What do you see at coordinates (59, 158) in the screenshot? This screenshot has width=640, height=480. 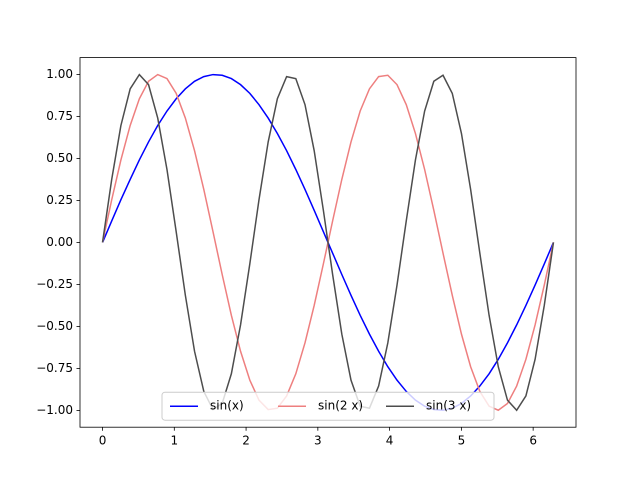 I see `y-tick-label: 0.50` at bounding box center [59, 158].